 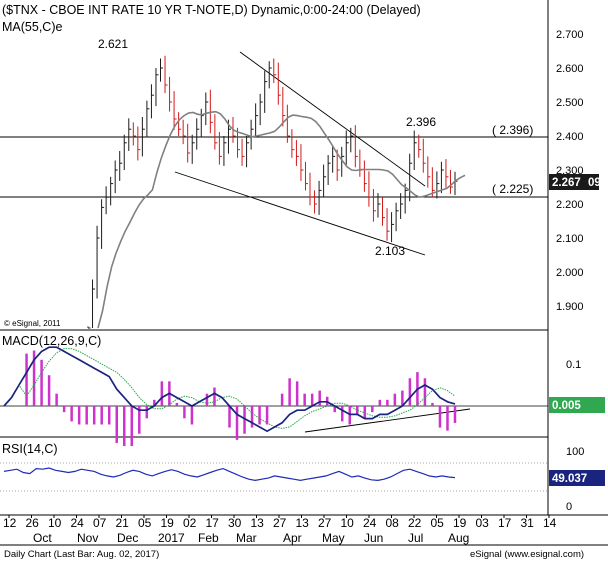 I want to click on price-tick: 2.600, so click(x=570, y=69).